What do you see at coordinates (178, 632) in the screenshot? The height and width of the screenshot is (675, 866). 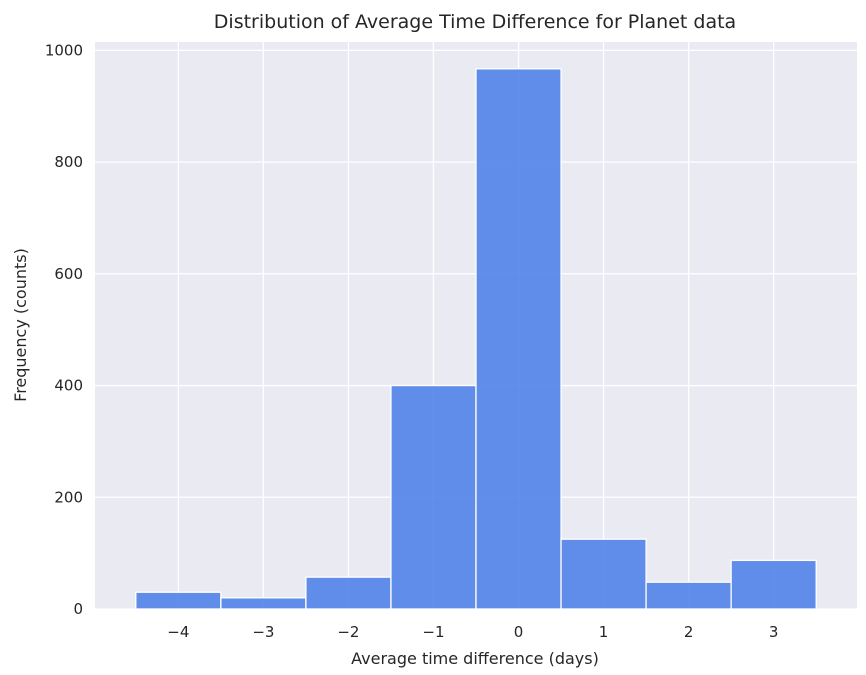 I see `x-tick-label: −4` at bounding box center [178, 632].